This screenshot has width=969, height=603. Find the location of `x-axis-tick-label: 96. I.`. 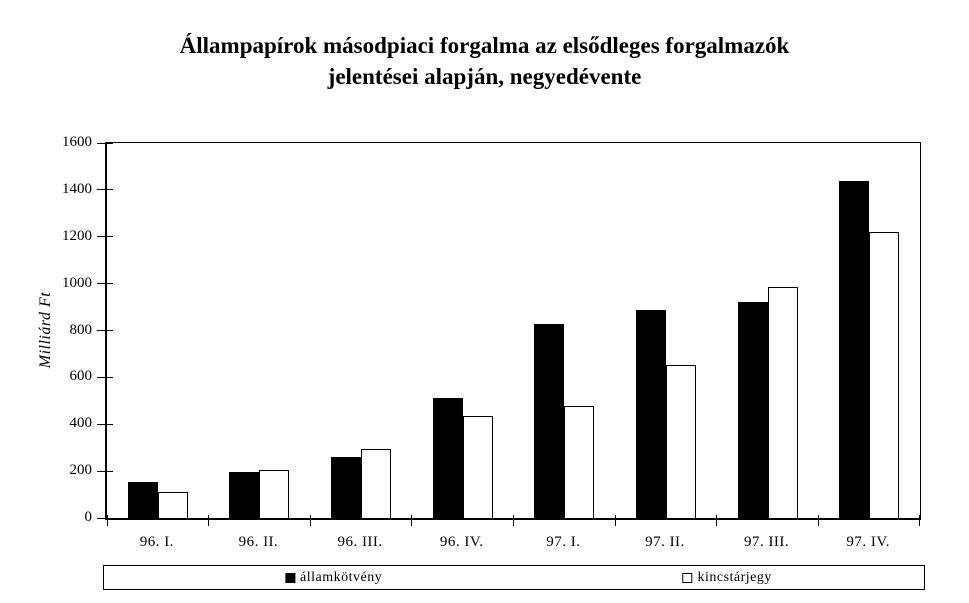

x-axis-tick-label: 96. I. is located at coordinates (156, 542).